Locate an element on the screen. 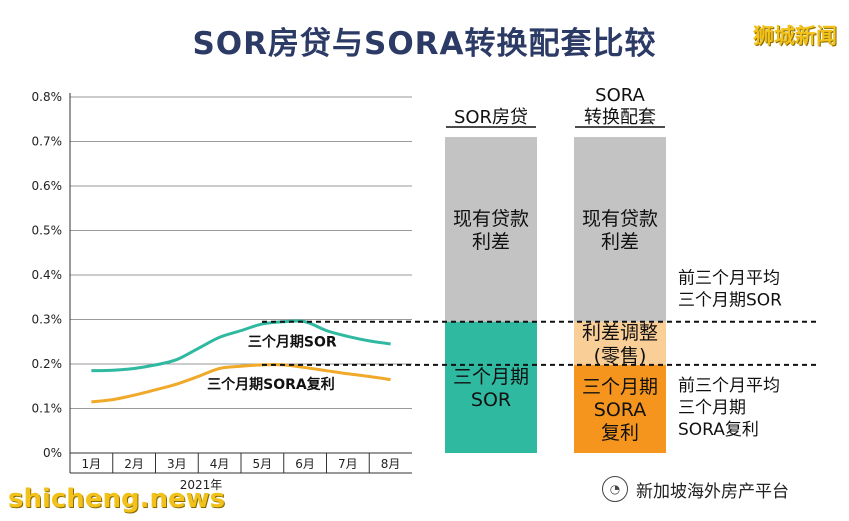  y-tick-label: 0.1% is located at coordinates (47, 409).